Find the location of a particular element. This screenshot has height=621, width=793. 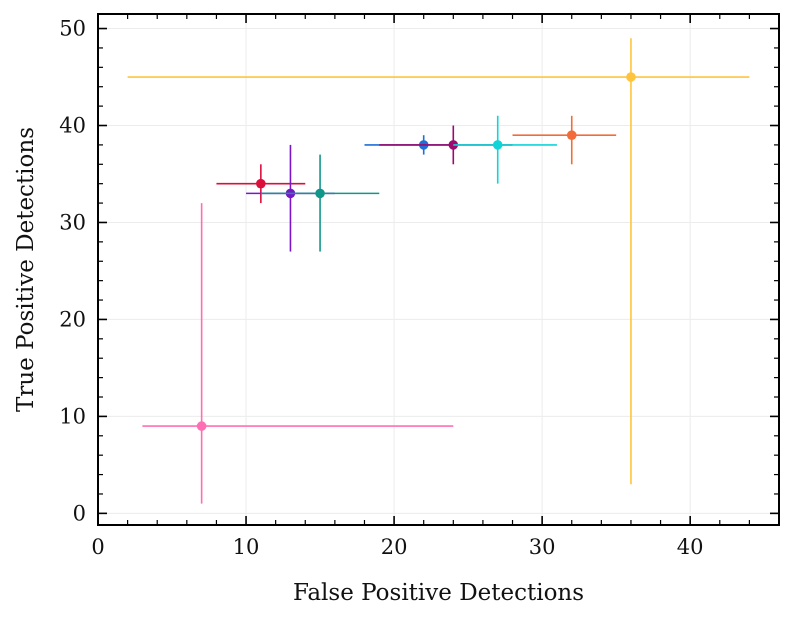

y-tick-label: 40 is located at coordinates (72, 126).